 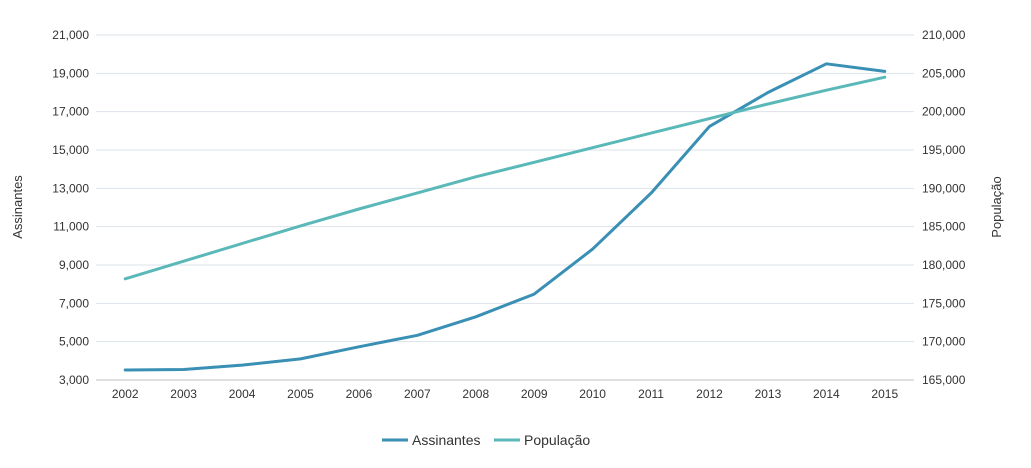 I want to click on left-tick-label: 3,000, so click(x=74, y=380).